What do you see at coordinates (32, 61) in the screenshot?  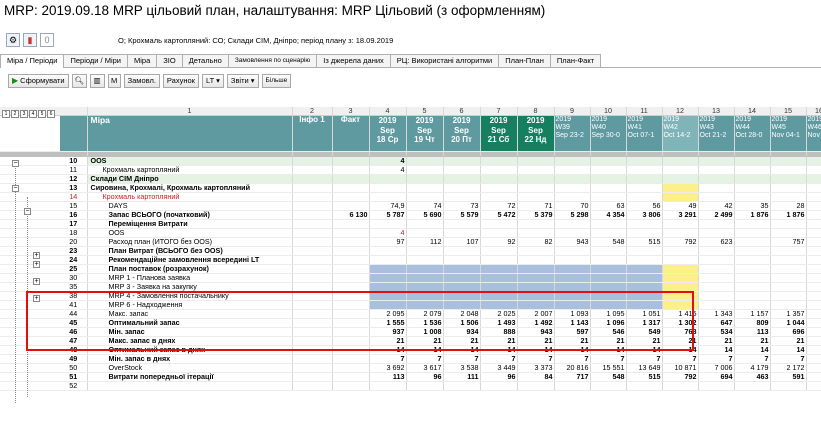 I see `tab-0: Міра / Періоди` at bounding box center [32, 61].